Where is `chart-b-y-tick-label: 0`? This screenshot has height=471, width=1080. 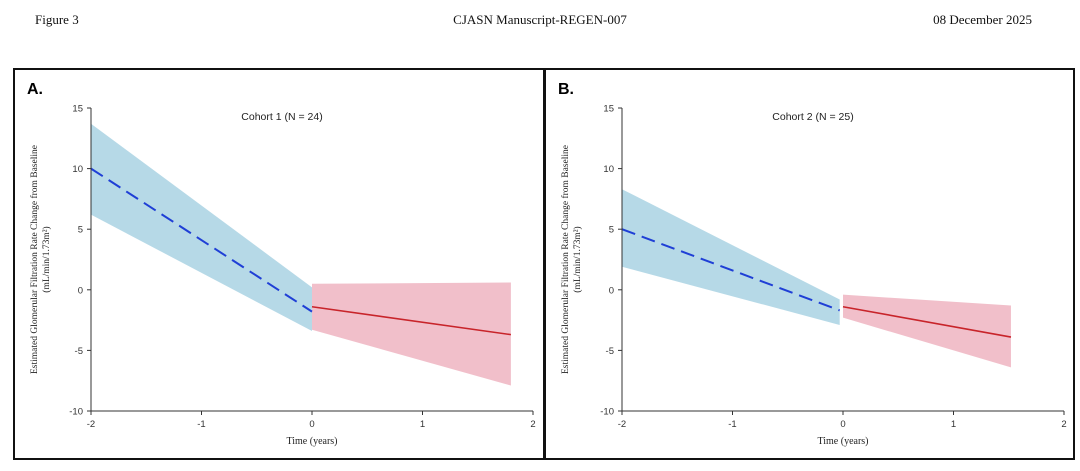
chart-b-y-tick-label: 0 is located at coordinates (611, 290).